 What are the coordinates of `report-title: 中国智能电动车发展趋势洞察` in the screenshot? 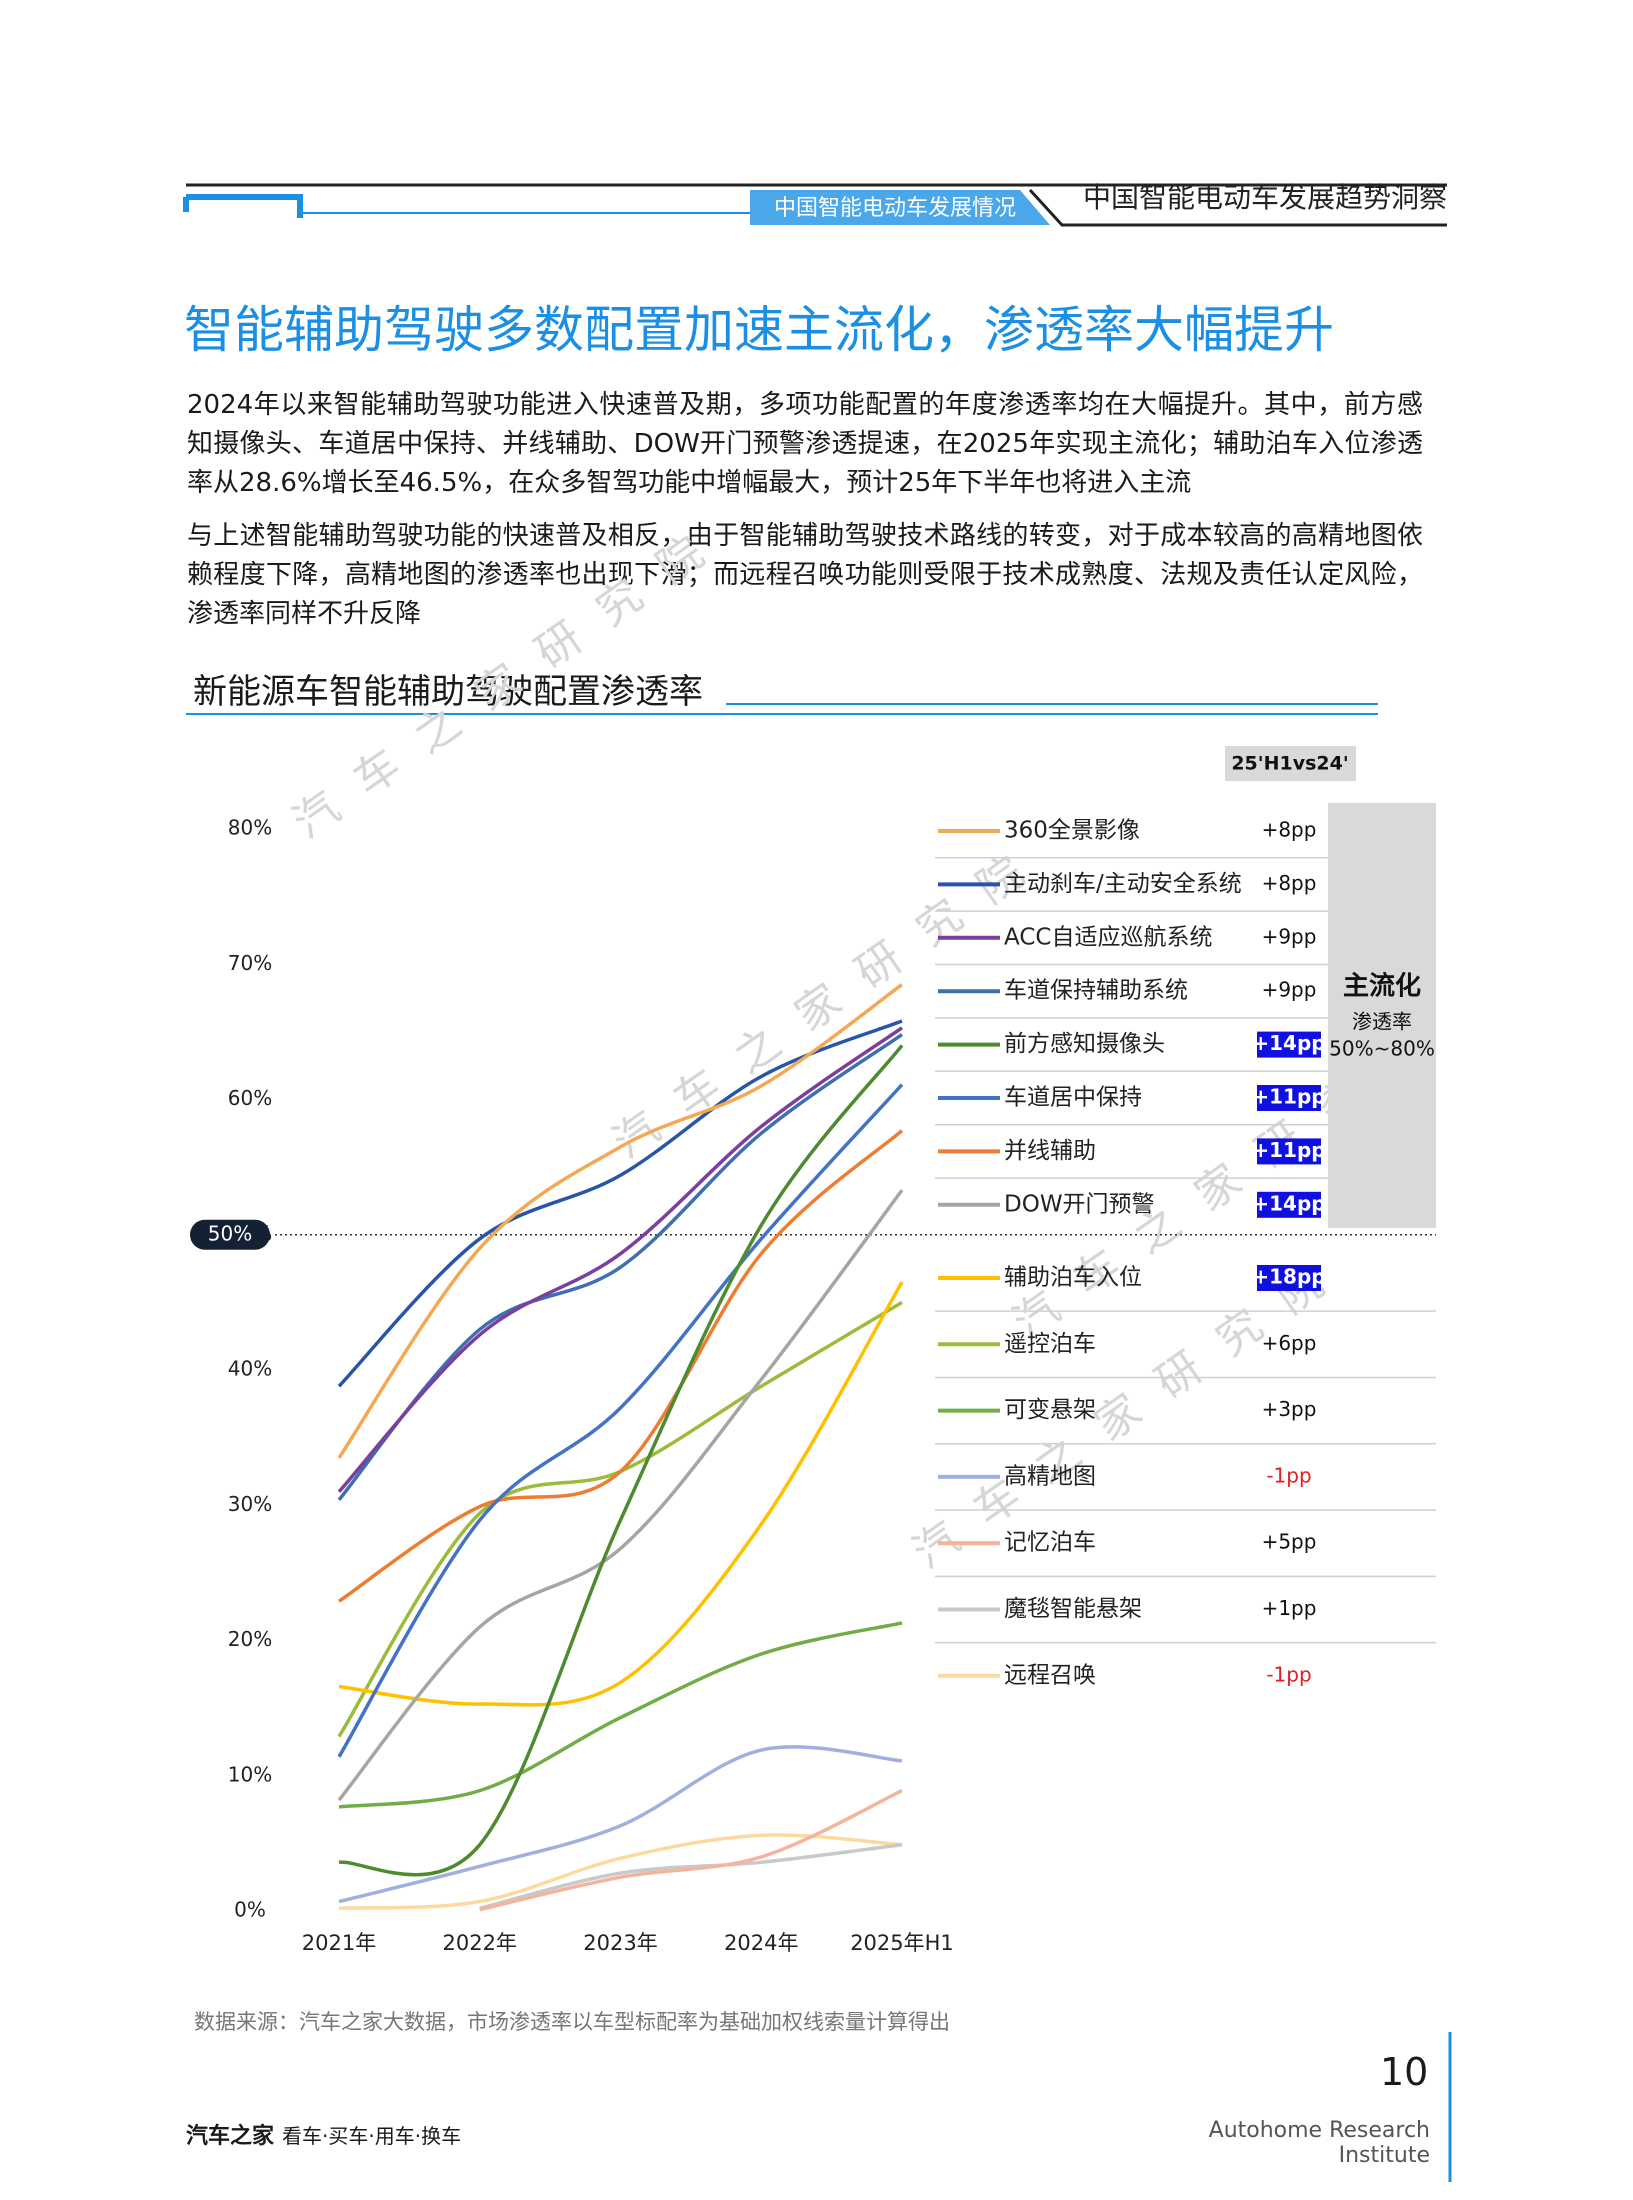 It's located at (1265, 197).